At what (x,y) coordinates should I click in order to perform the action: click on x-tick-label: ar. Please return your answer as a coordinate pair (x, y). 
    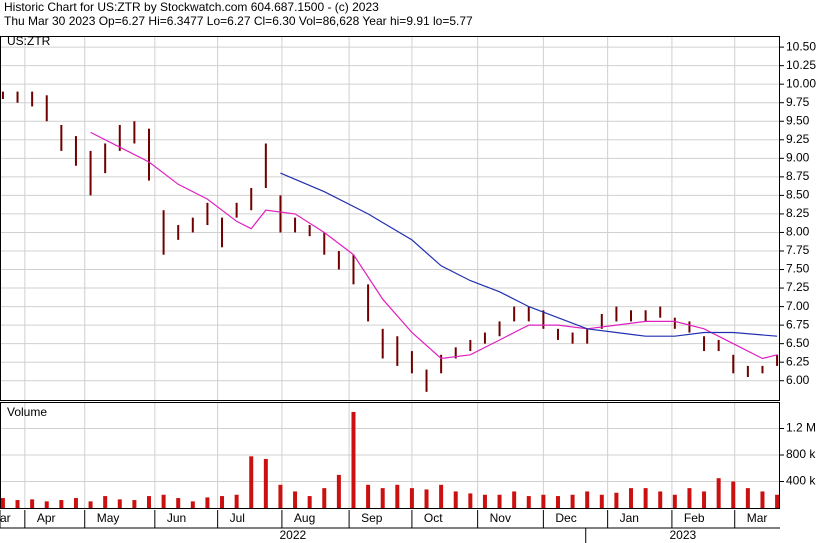
    Looking at the image, I should click on (5, 518).